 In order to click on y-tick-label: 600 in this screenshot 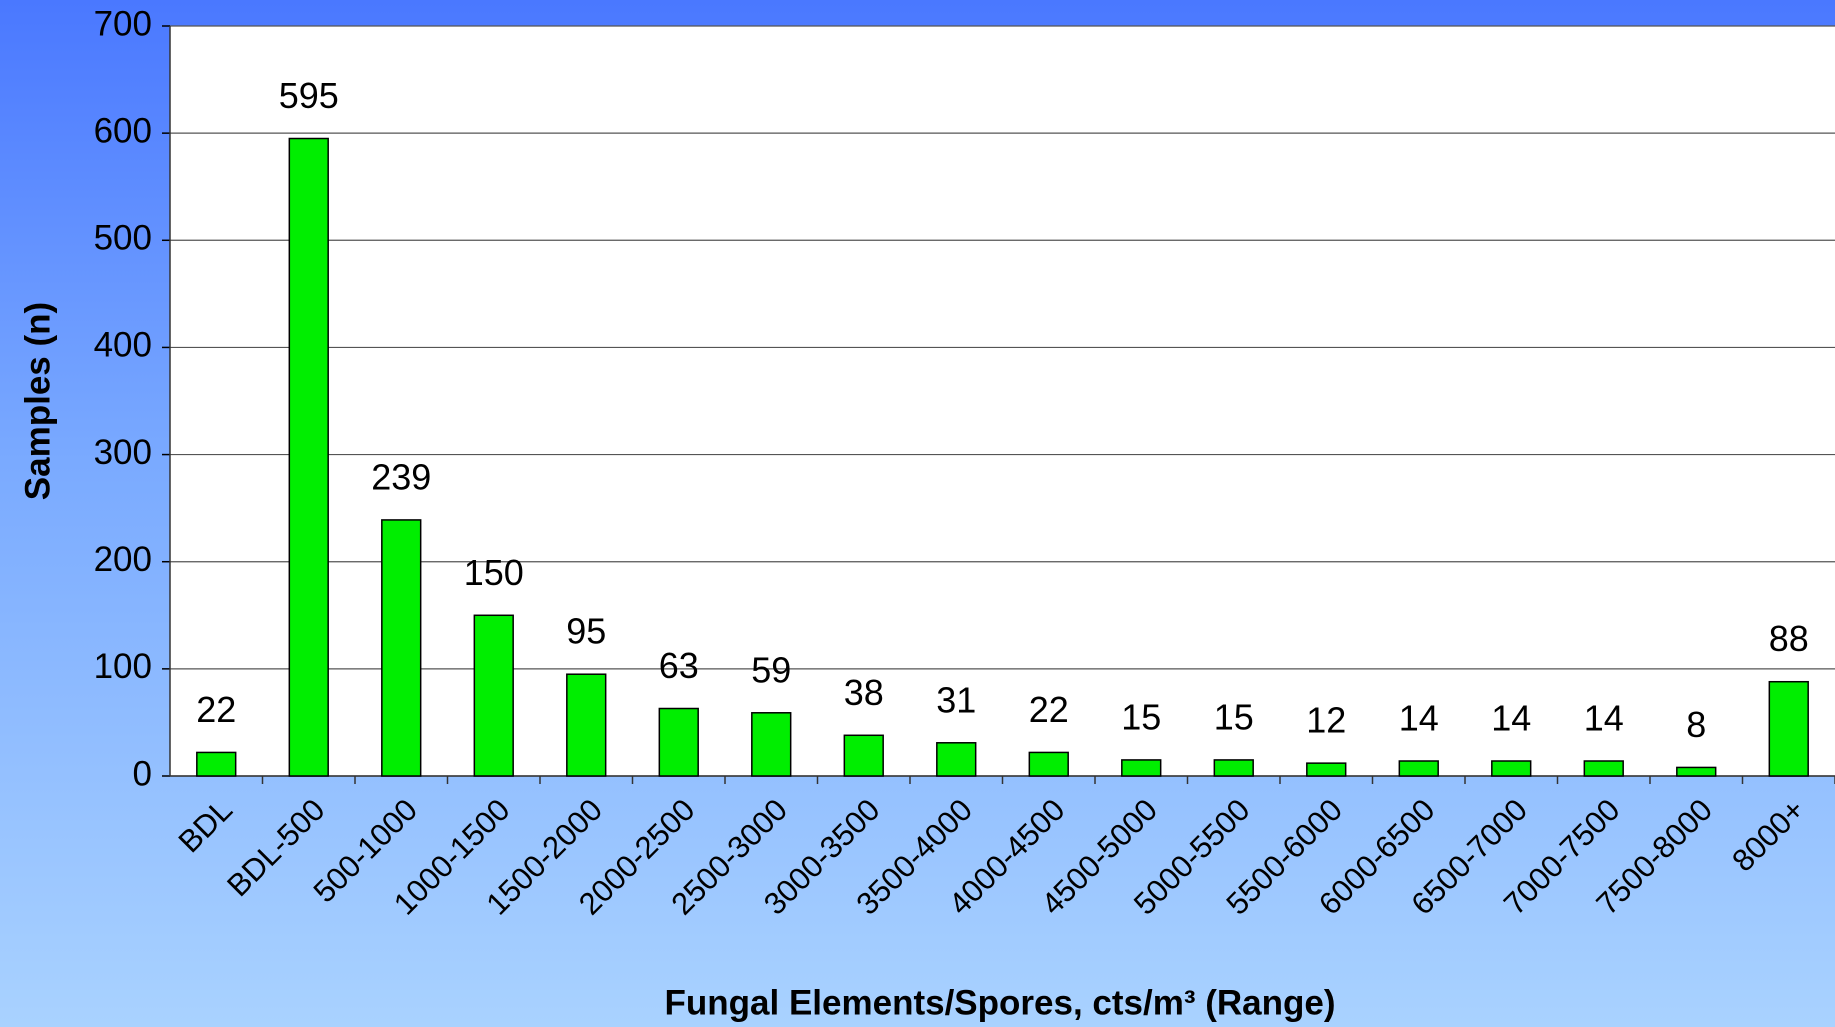, I will do `click(123, 130)`.